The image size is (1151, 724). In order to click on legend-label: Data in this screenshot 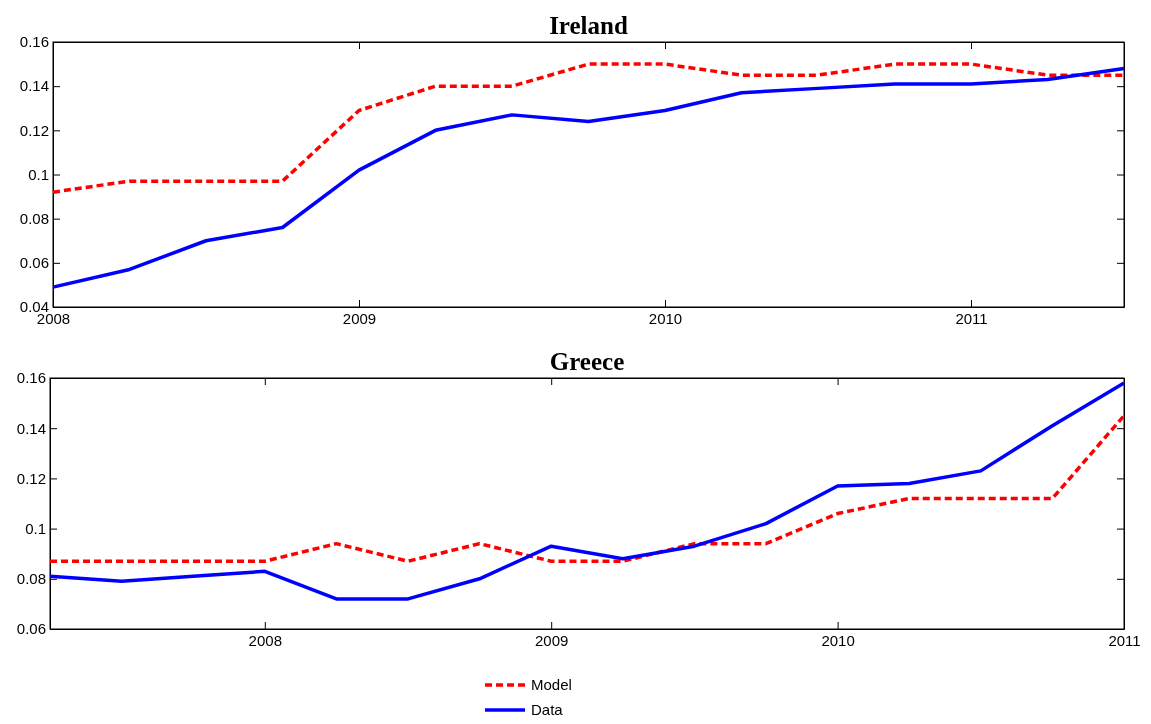, I will do `click(547, 710)`.